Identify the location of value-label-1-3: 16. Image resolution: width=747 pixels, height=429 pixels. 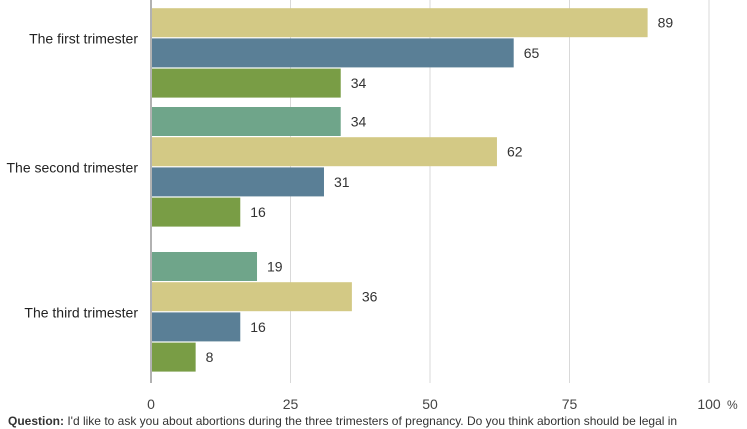
(258, 212).